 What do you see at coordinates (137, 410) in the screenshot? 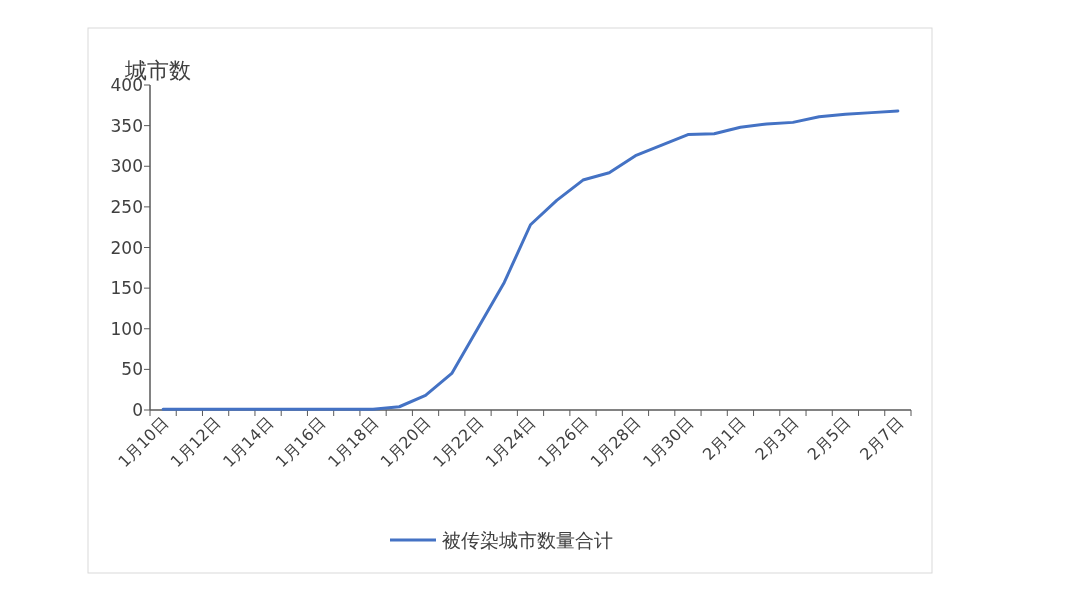
I see `y-tick-label: 0` at bounding box center [137, 410].